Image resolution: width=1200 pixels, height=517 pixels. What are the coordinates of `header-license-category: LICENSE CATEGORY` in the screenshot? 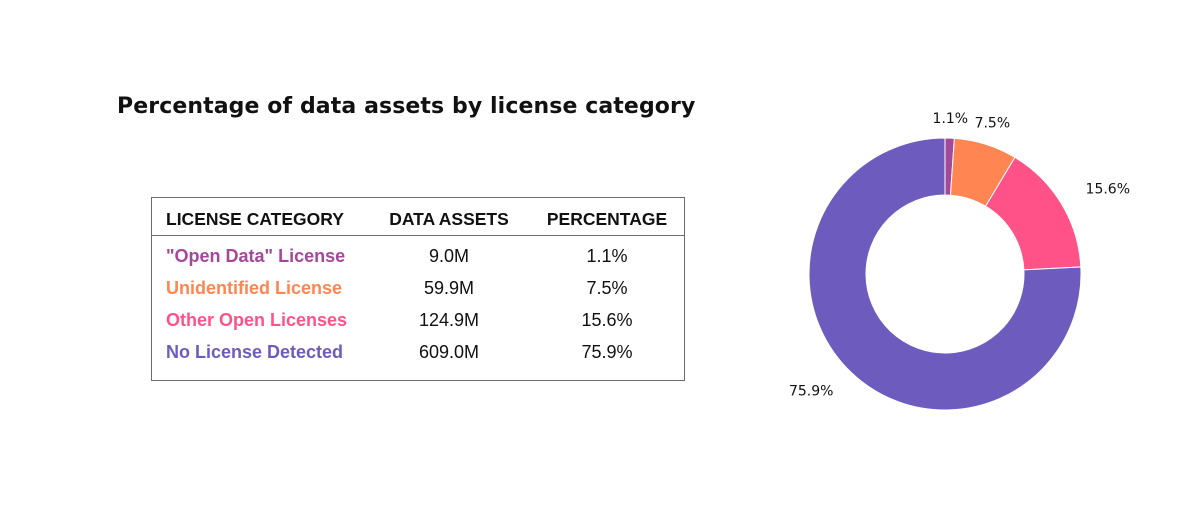 It's located at (255, 219).